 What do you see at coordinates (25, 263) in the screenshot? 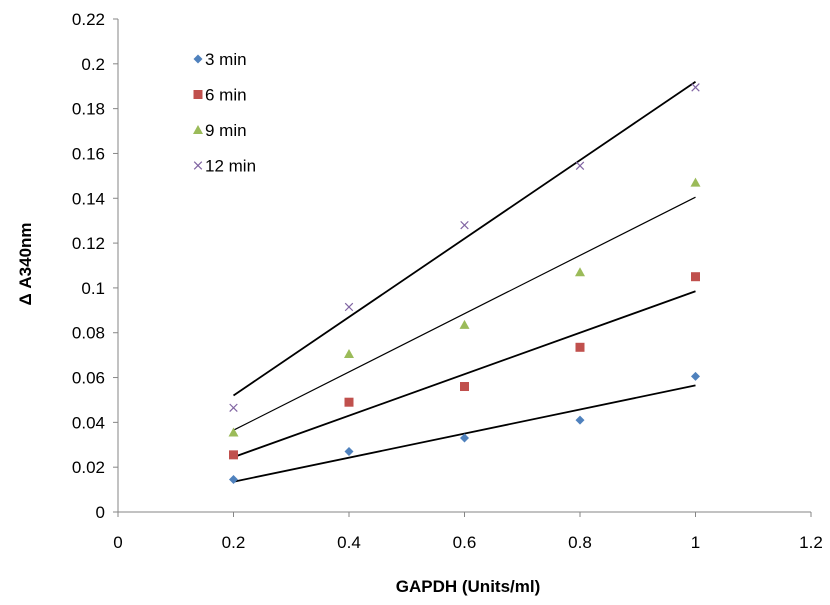
I see `y-axis-title: Δ A340nm` at bounding box center [25, 263].